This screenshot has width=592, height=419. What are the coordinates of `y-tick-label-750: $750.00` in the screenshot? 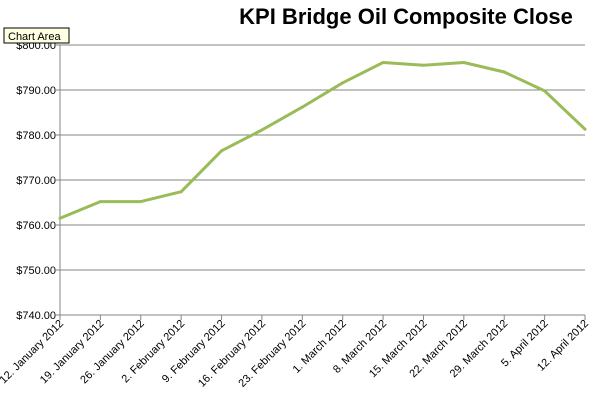 It's located at (36, 271).